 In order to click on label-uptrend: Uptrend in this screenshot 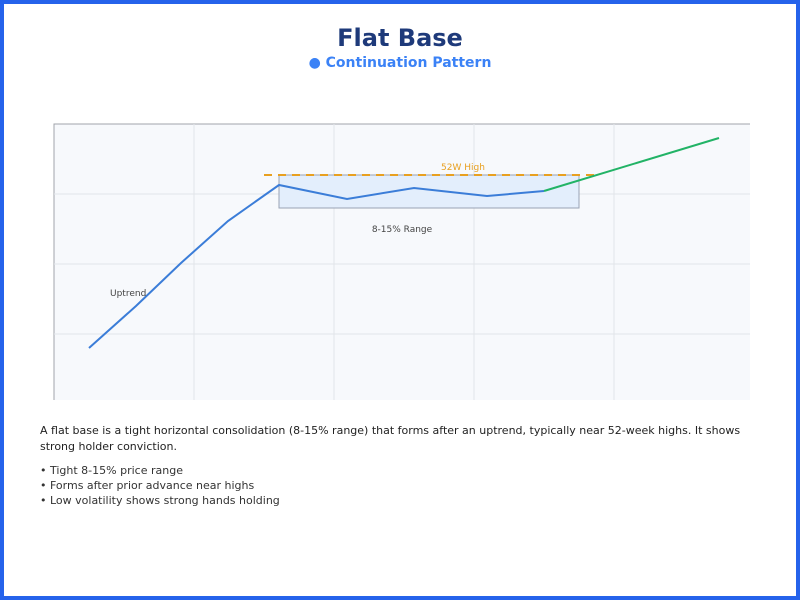, I will do `click(128, 294)`.